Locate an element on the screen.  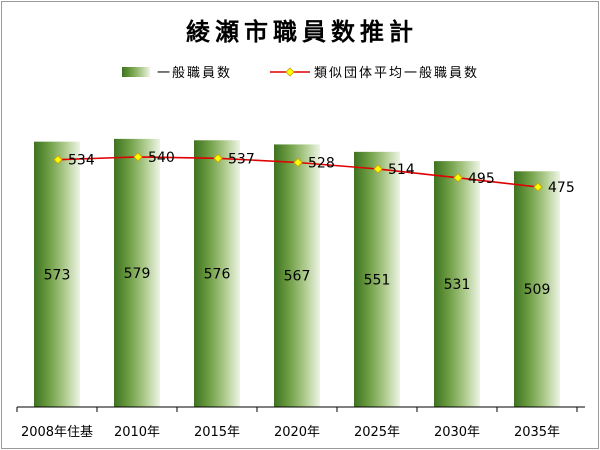
general-staff-value-label-5: 551 is located at coordinates (377, 280).